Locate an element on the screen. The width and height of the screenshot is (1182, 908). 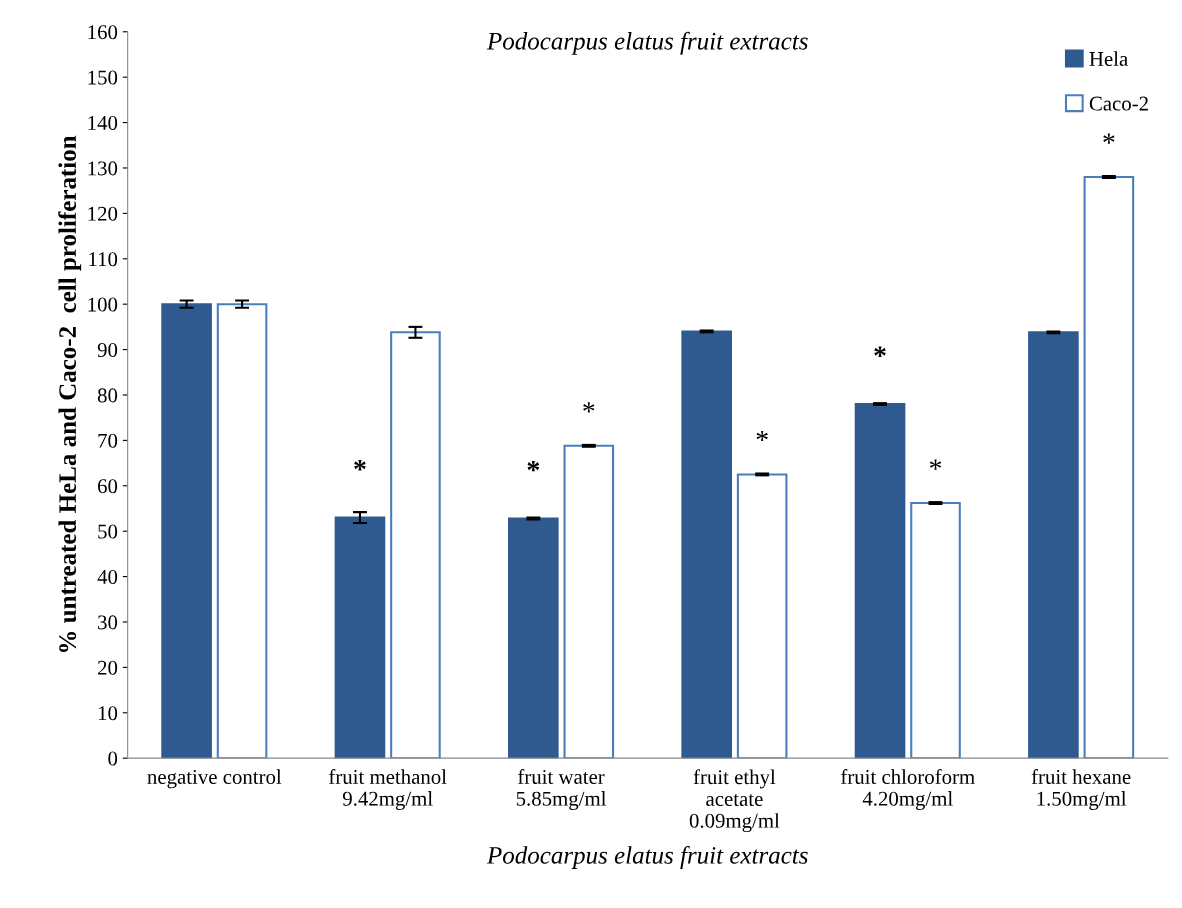
y-tick-label: 80 is located at coordinates (107, 395).